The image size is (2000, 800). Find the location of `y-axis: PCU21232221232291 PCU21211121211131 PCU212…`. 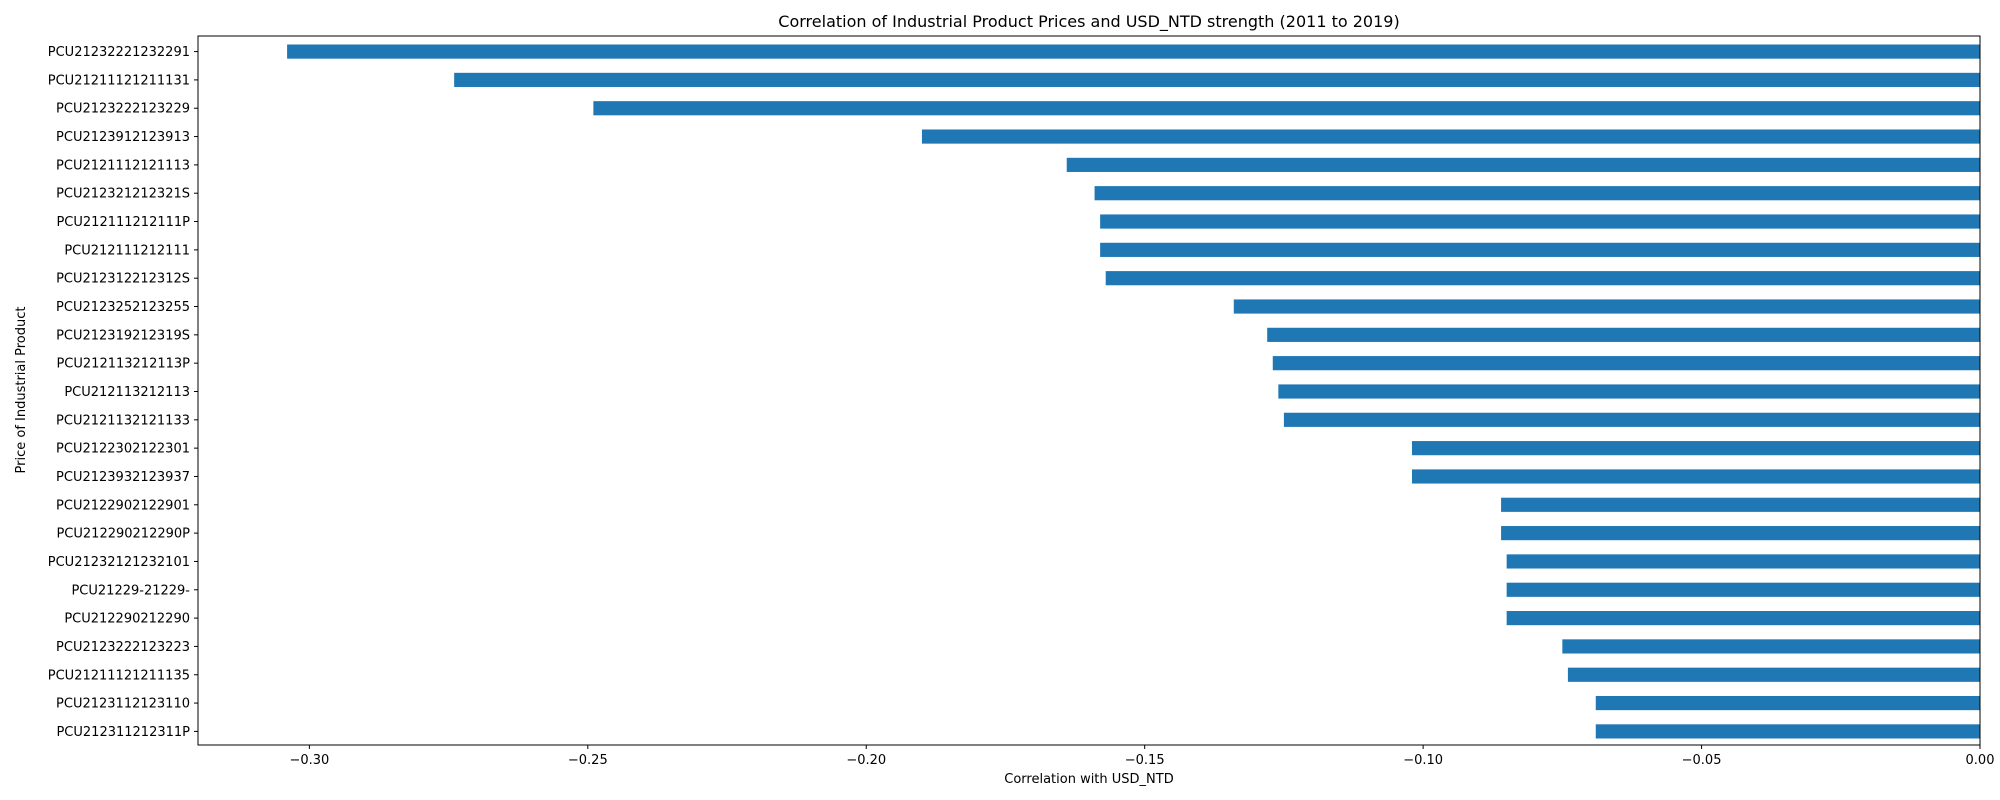

y-axis: PCU21232221232291 PCU21211121211131 PCU212… is located at coordinates (123, 392).